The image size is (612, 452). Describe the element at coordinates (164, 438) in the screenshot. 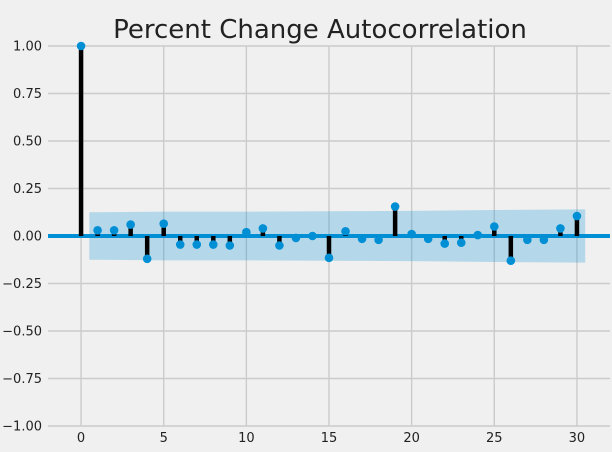

I see `x-tick-label: 5` at that location.